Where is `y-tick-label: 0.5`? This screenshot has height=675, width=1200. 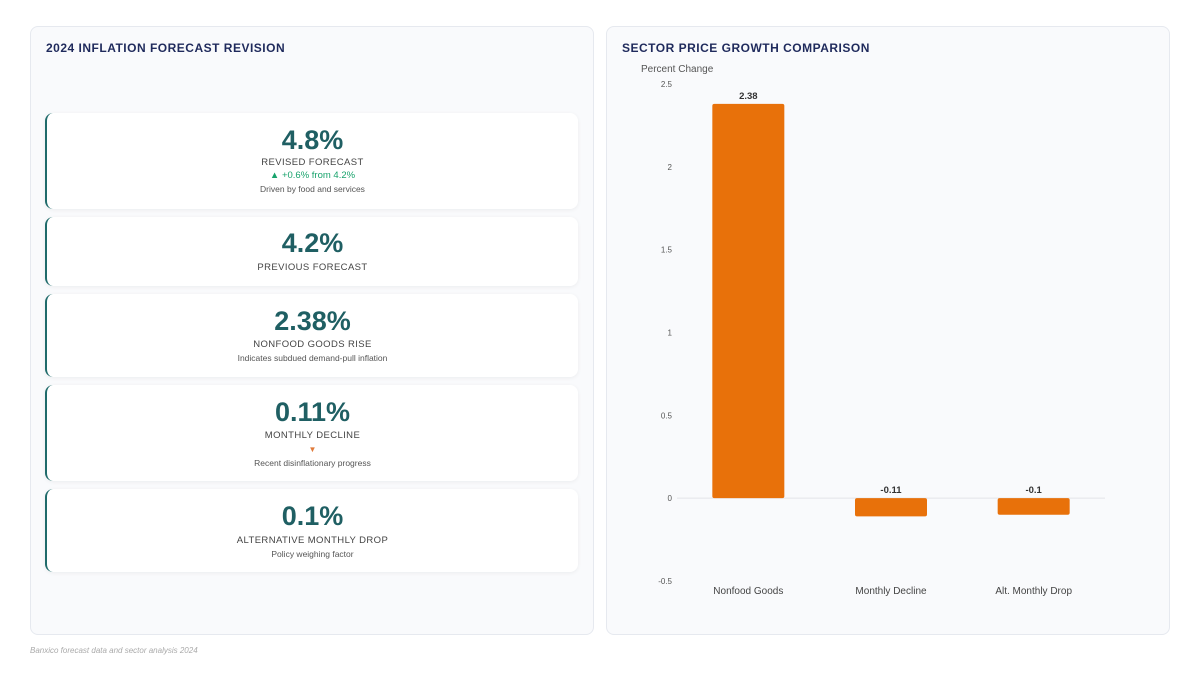
y-tick-label: 0.5 is located at coordinates (667, 415).